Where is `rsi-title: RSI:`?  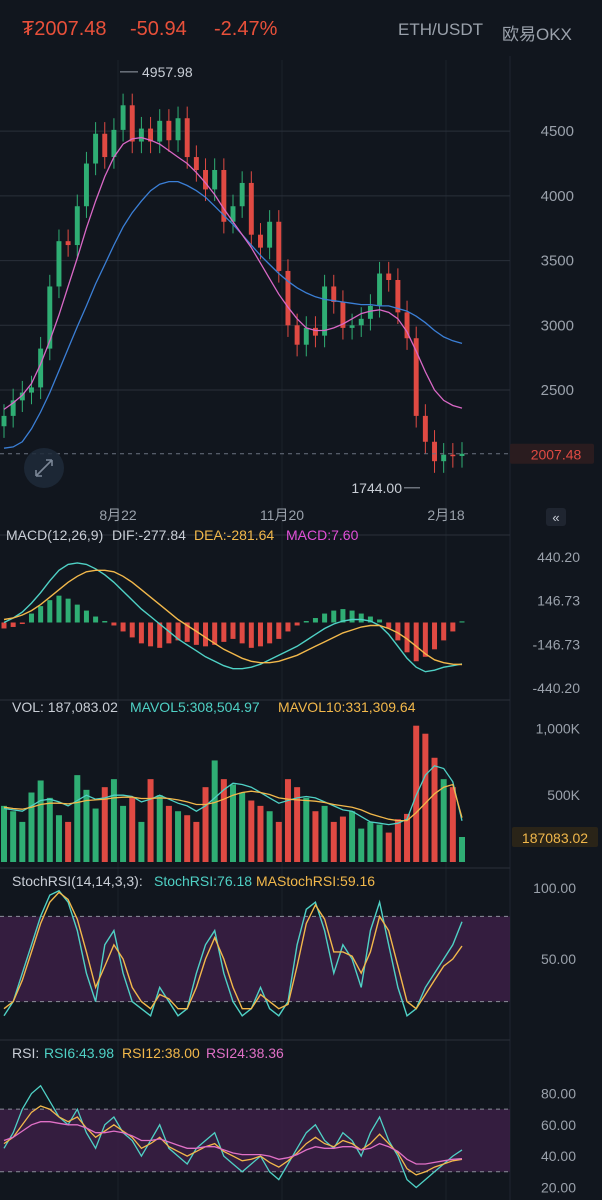 rsi-title: RSI: is located at coordinates (25, 1053).